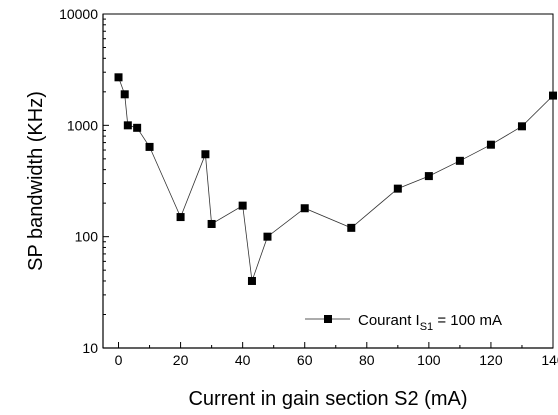 Image resolution: width=558 pixels, height=415 pixels. What do you see at coordinates (87, 237) in the screenshot?
I see `y-tick-label: 100` at bounding box center [87, 237].